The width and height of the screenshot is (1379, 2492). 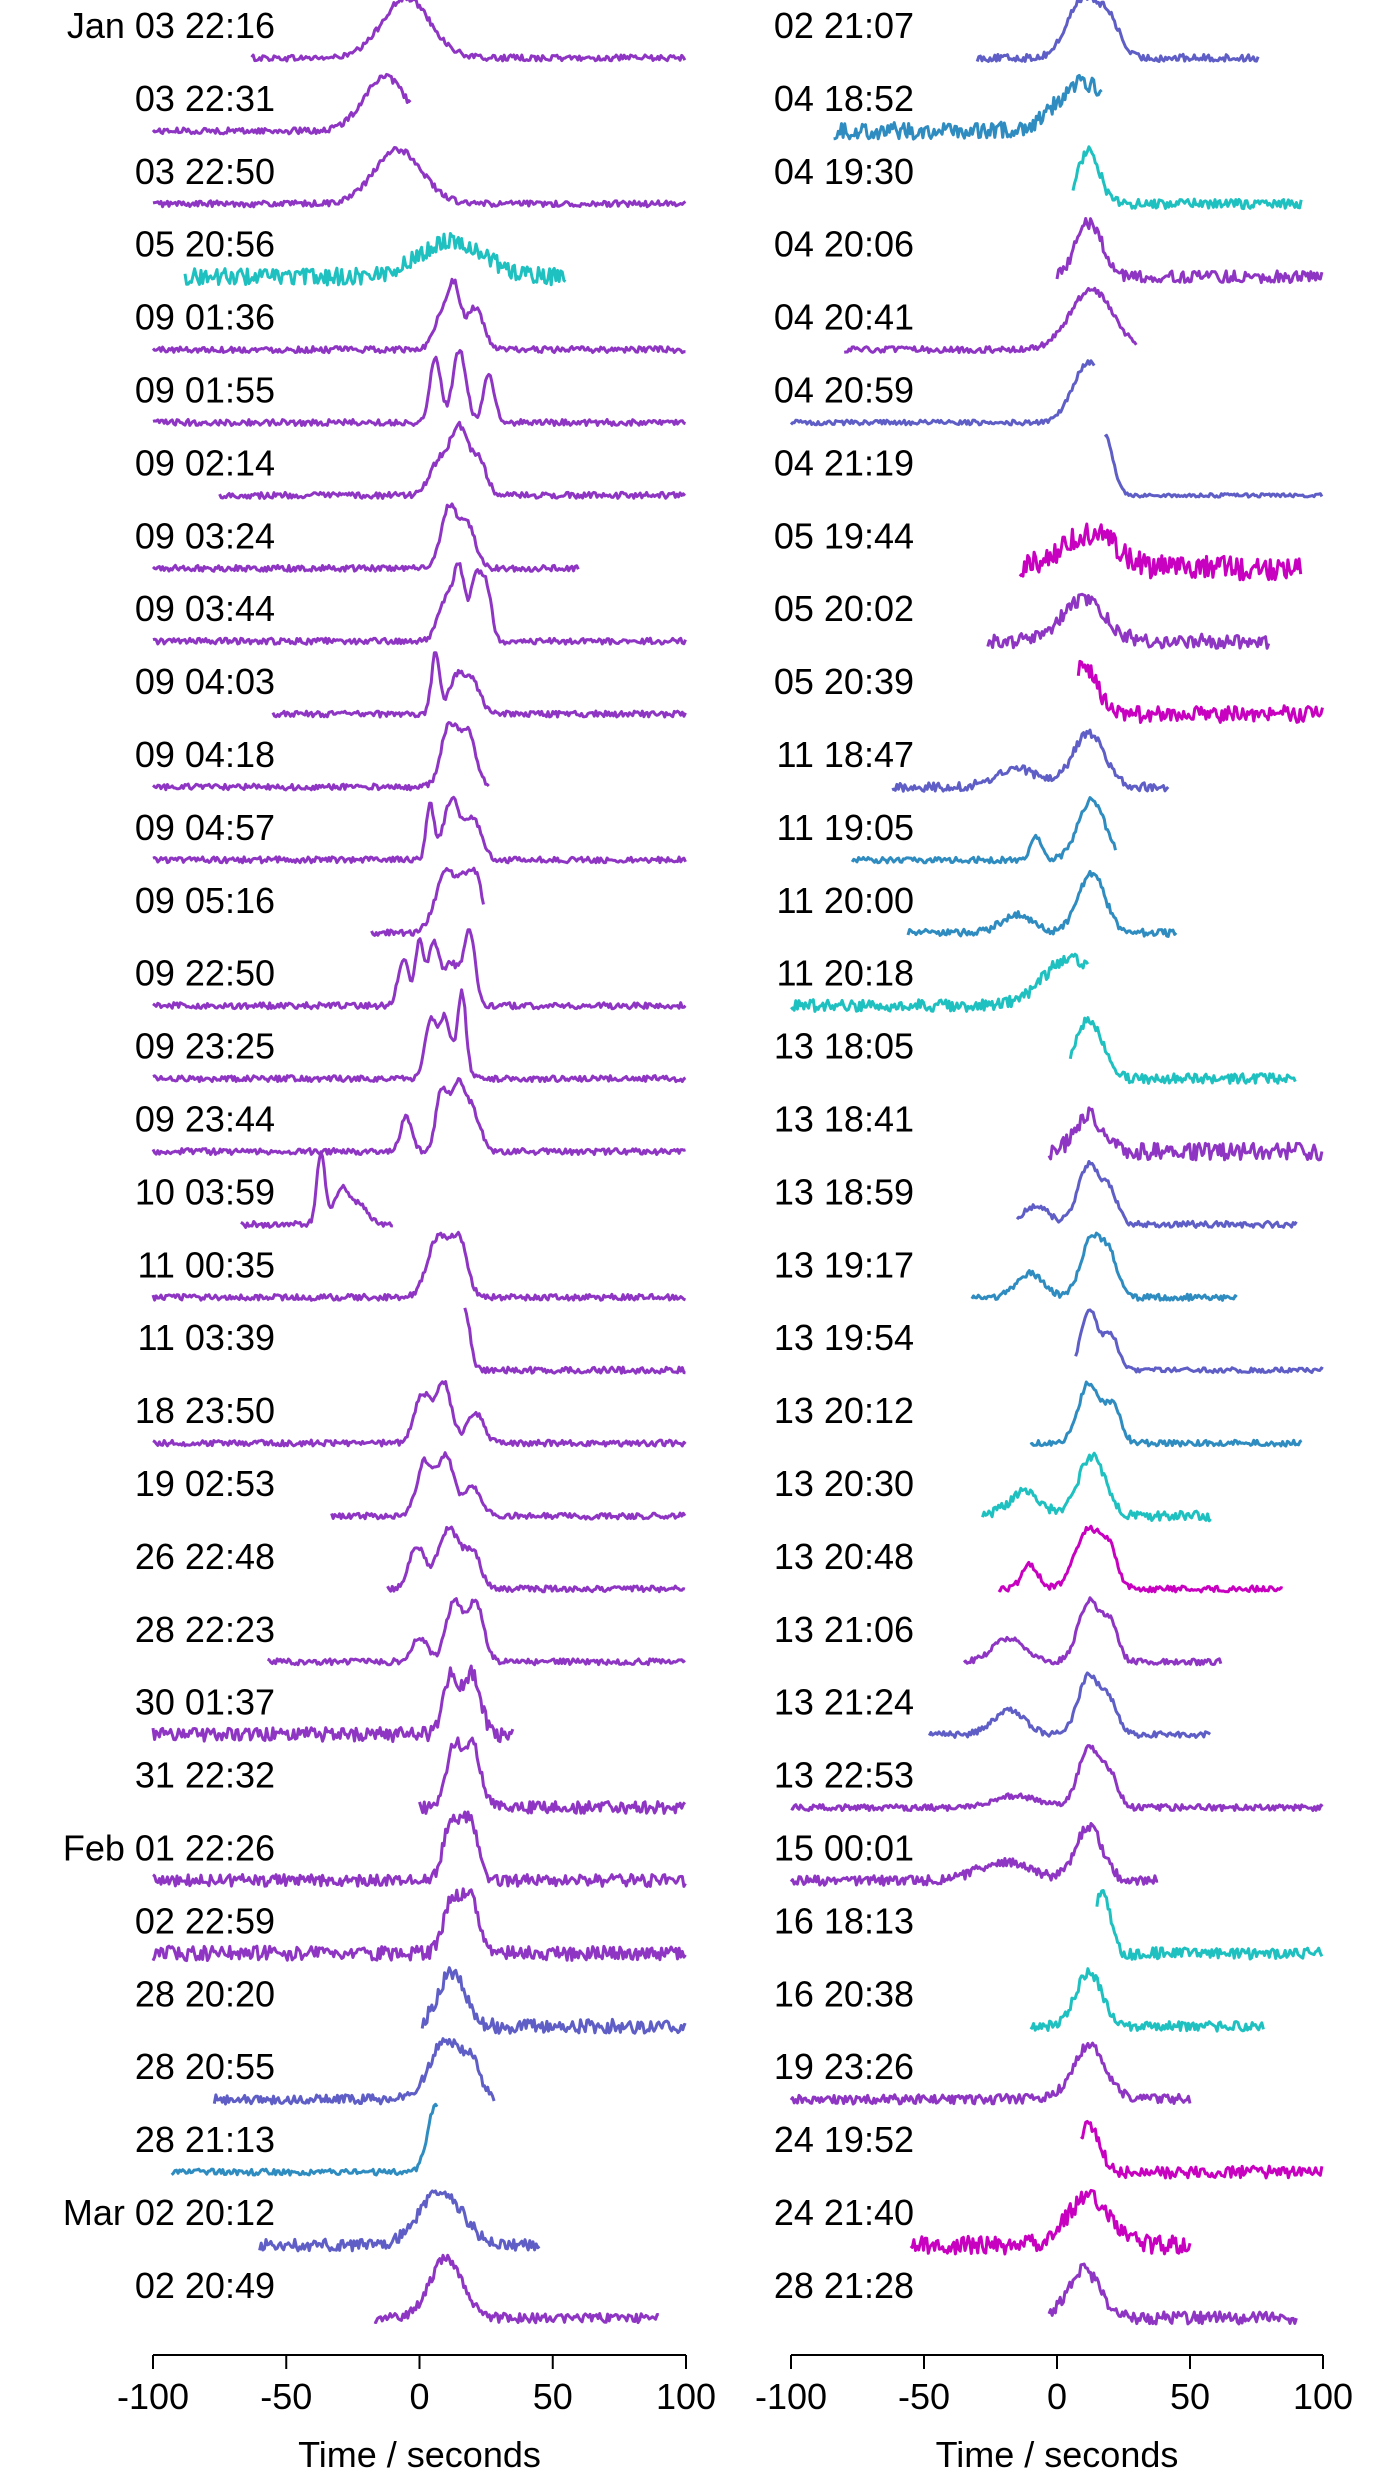 I want to click on trace-label: 28 21:13, so click(x=205, y=2139).